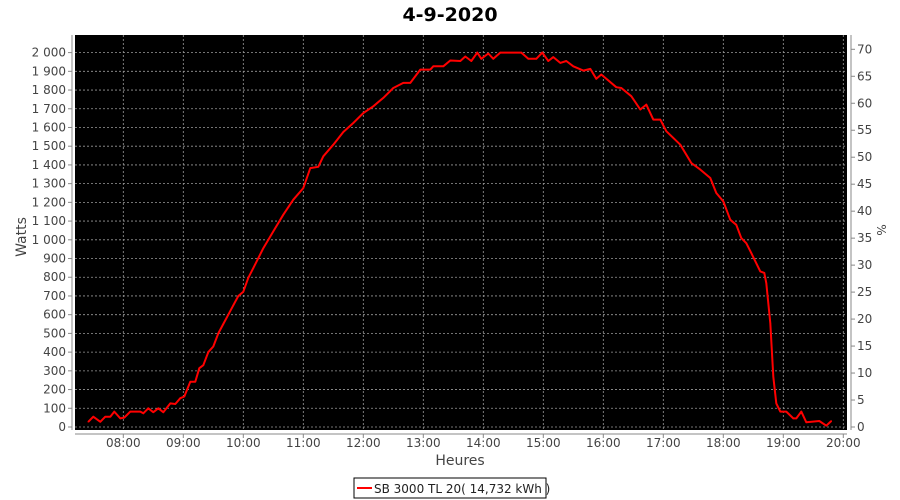 The width and height of the screenshot is (900, 500). Describe the element at coordinates (864, 103) in the screenshot. I see `y2-tick-label: 60` at that location.